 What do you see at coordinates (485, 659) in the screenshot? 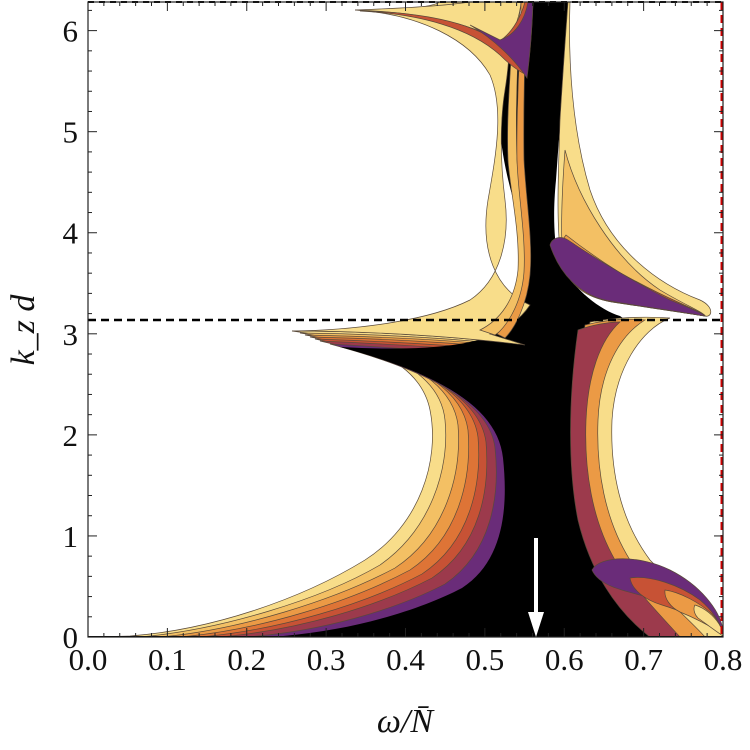
I see `x-tick-label: 0.5` at bounding box center [485, 659].